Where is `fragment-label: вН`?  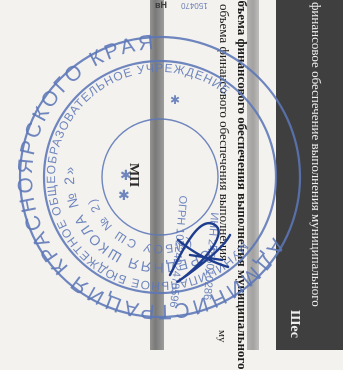
fragment-label: вН is located at coordinates (161, 5).